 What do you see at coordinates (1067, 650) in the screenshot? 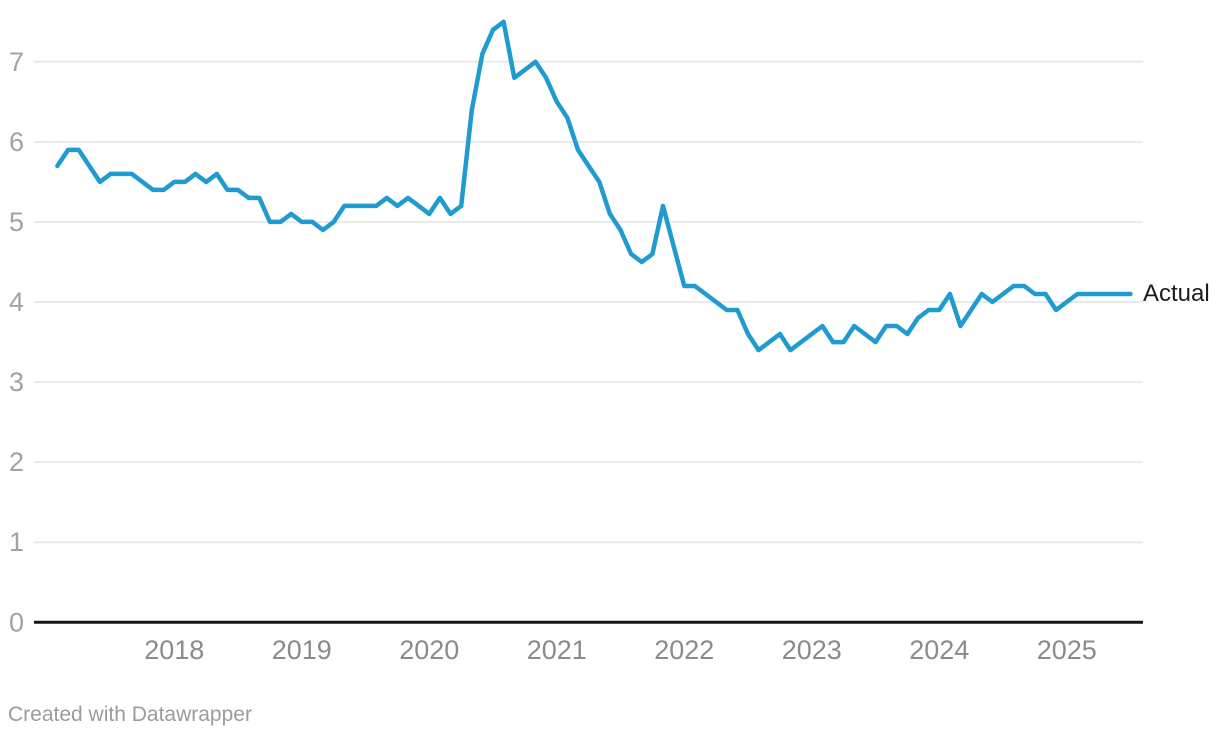
I see `x-tick-label-2025: 2025` at bounding box center [1067, 650].